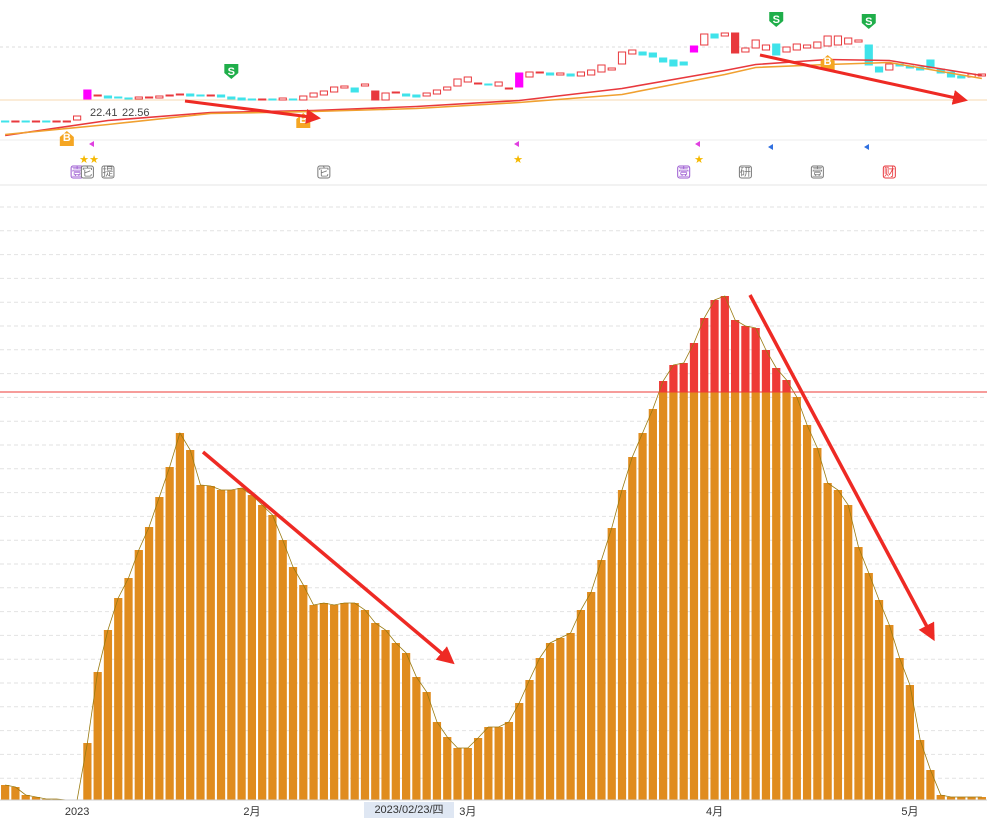 This screenshot has width=987, height=825. I want to click on moving-average, so click(493, 98).